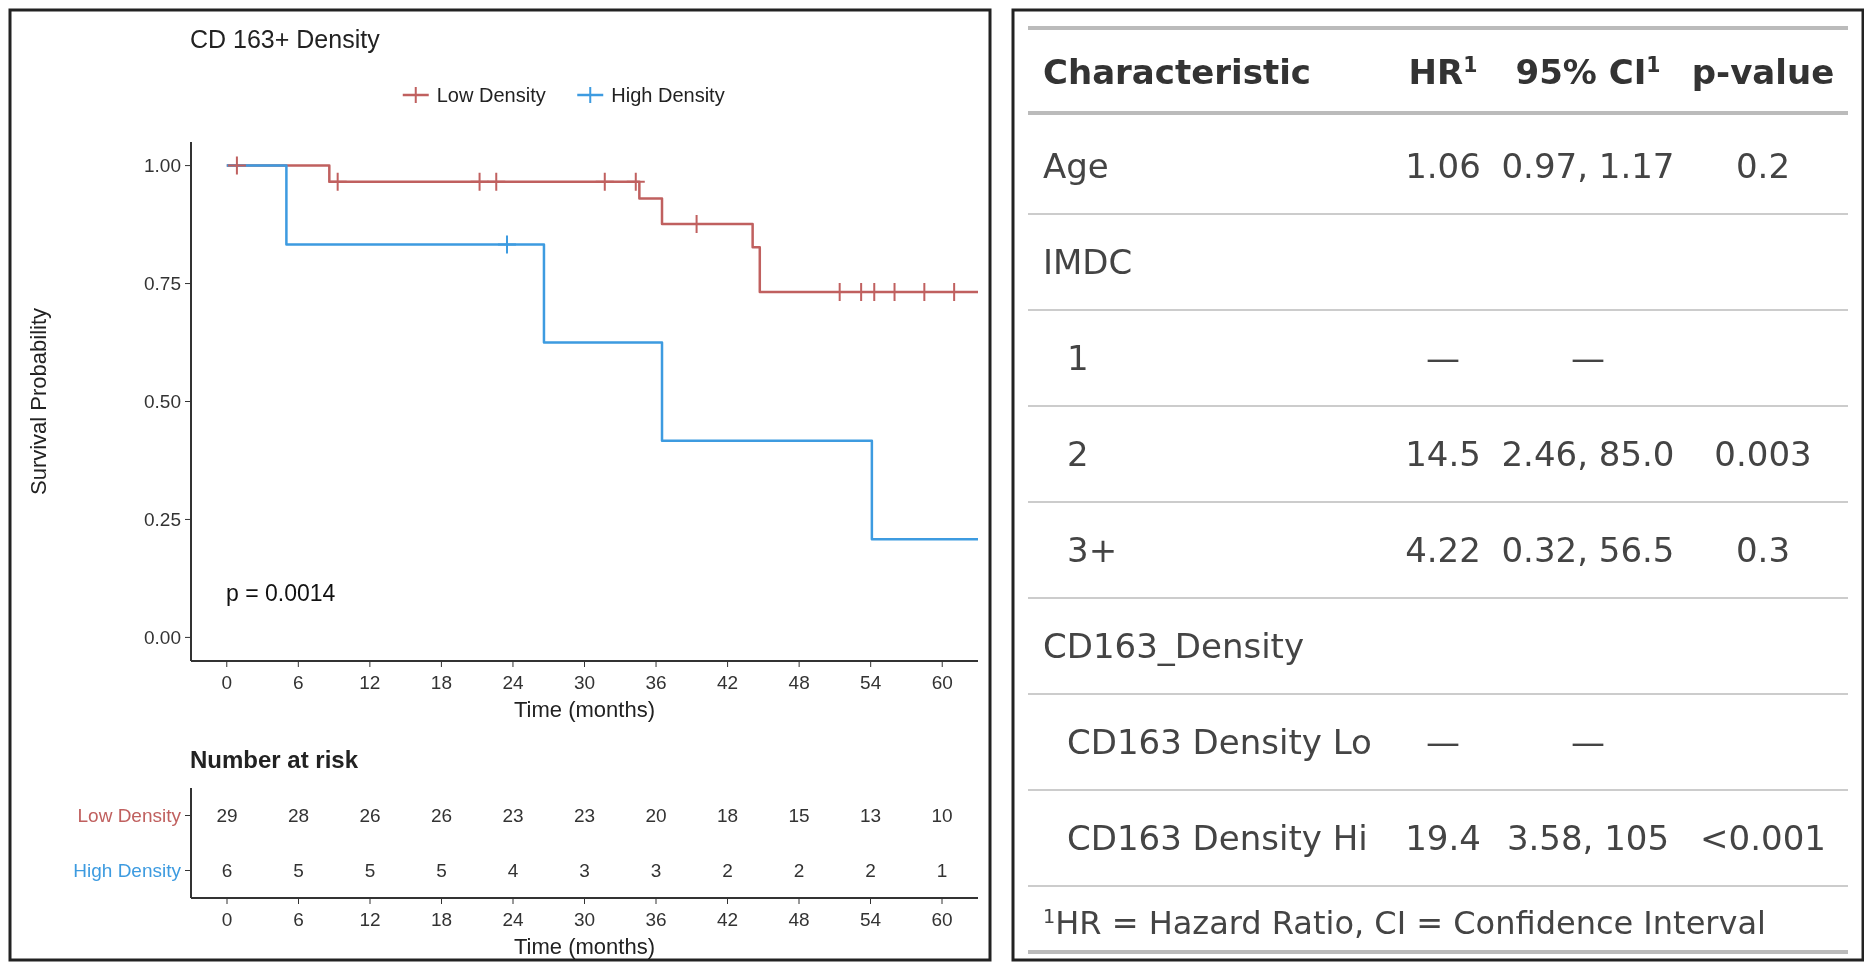  I want to click on category-label: IMDC, so click(1088, 262).